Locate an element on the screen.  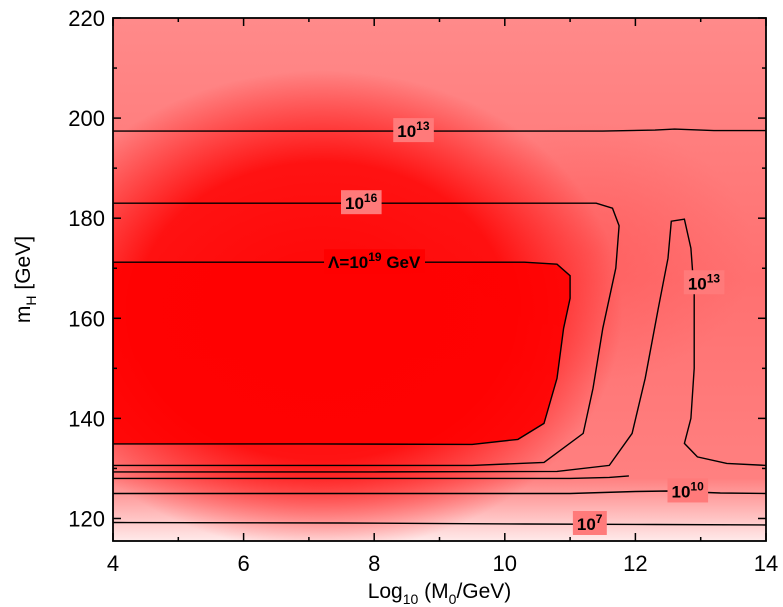
x-axis-title: Log10 (M0/GeV) is located at coordinates (440, 593).